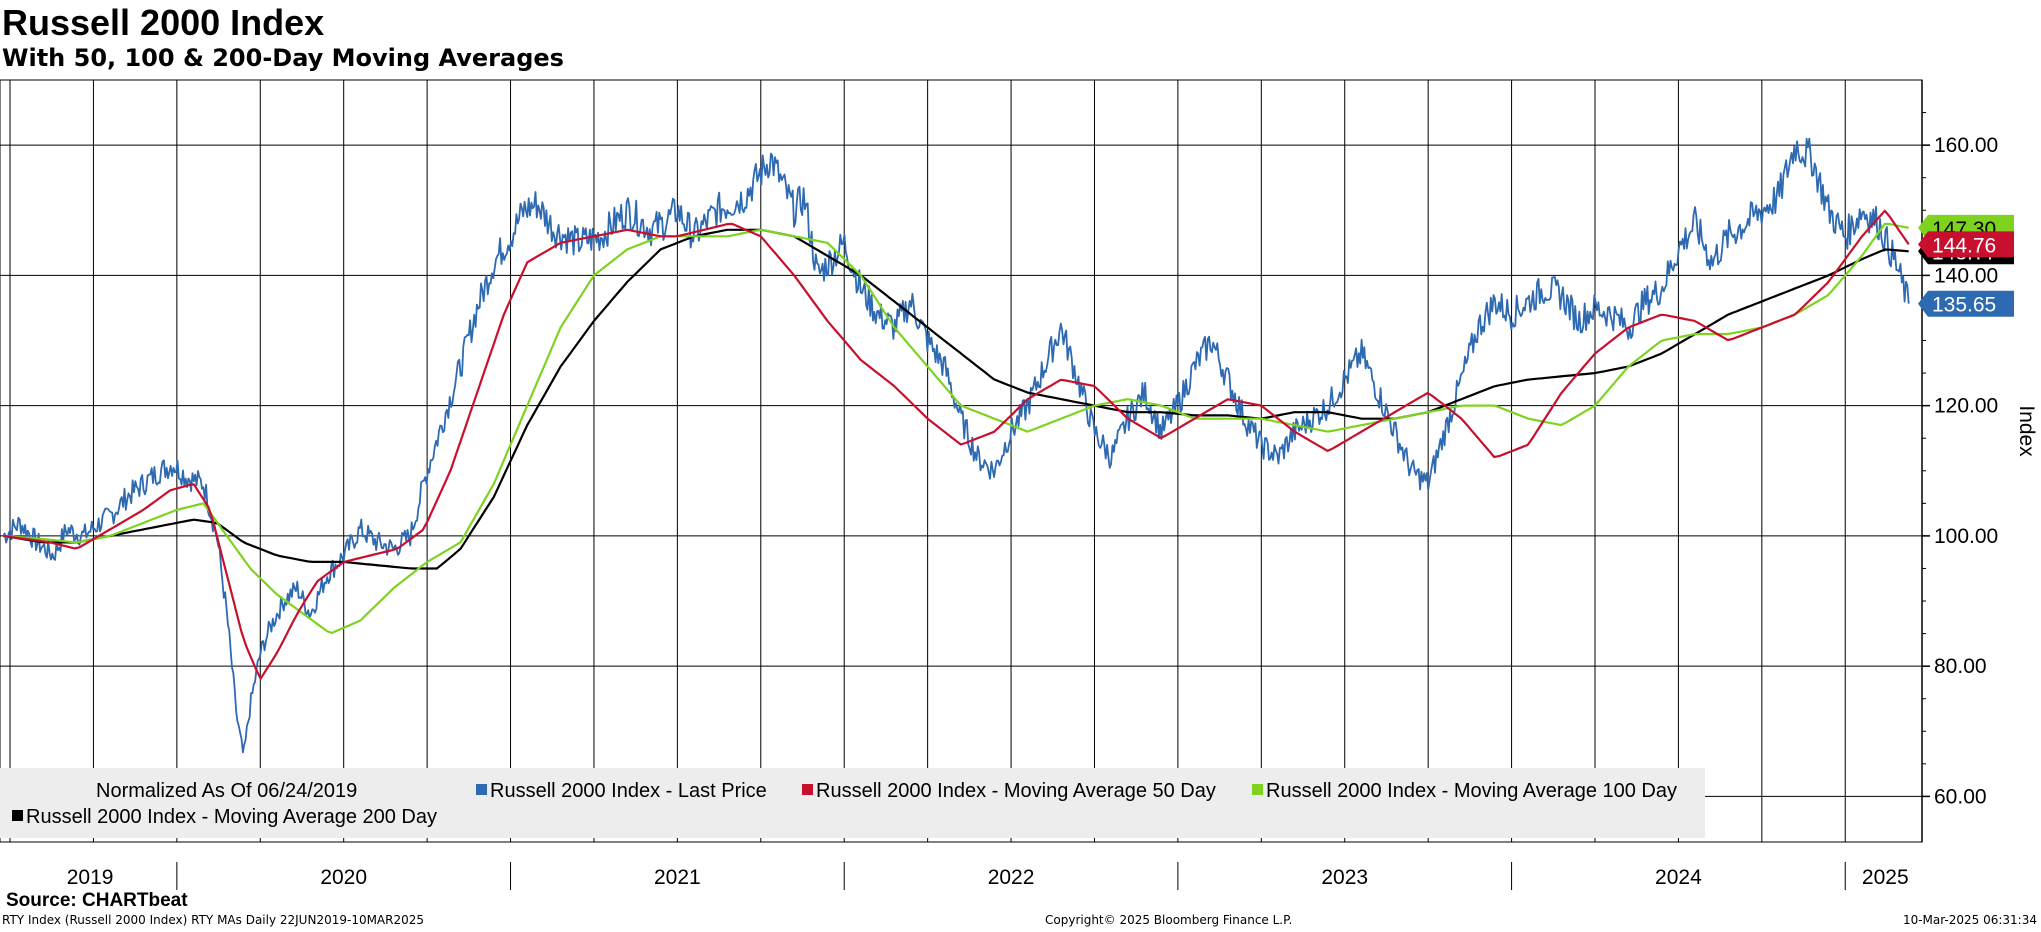 This screenshot has width=2041, height=932. I want to click on year-label: 2024, so click(1678, 877).